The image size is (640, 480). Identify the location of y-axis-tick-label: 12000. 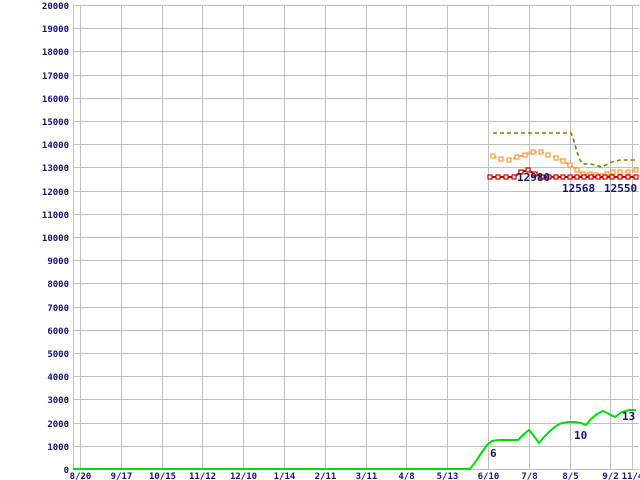
(55, 193).